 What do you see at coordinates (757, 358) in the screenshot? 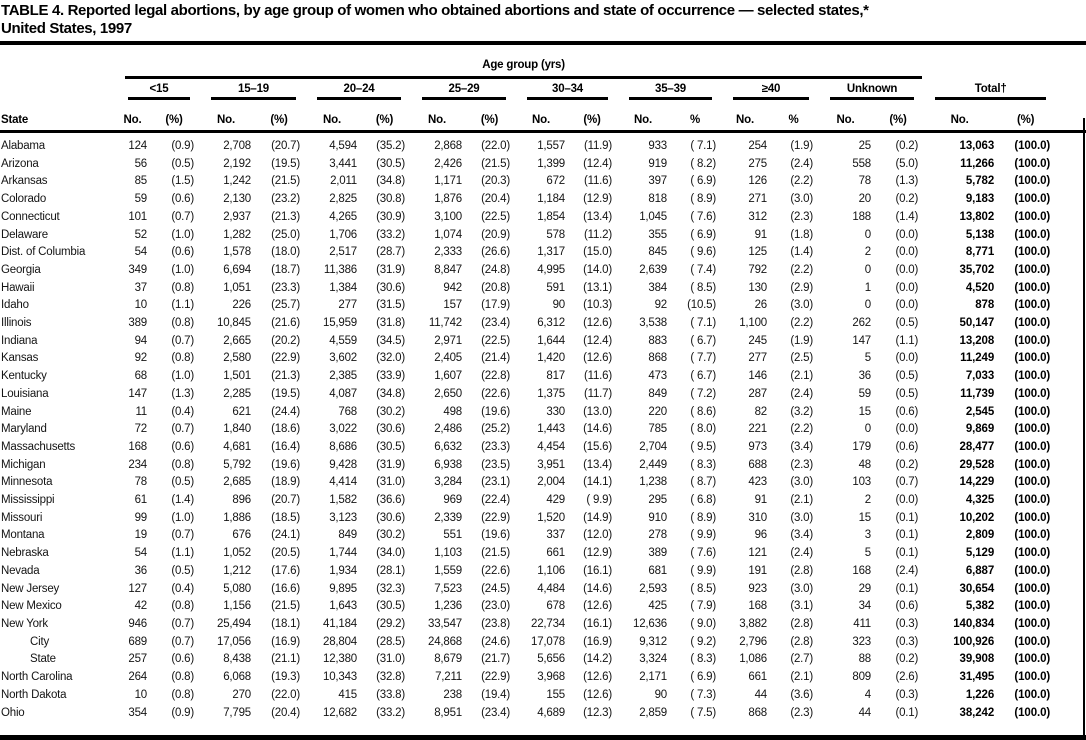
I see `cell-no: 277` at bounding box center [757, 358].